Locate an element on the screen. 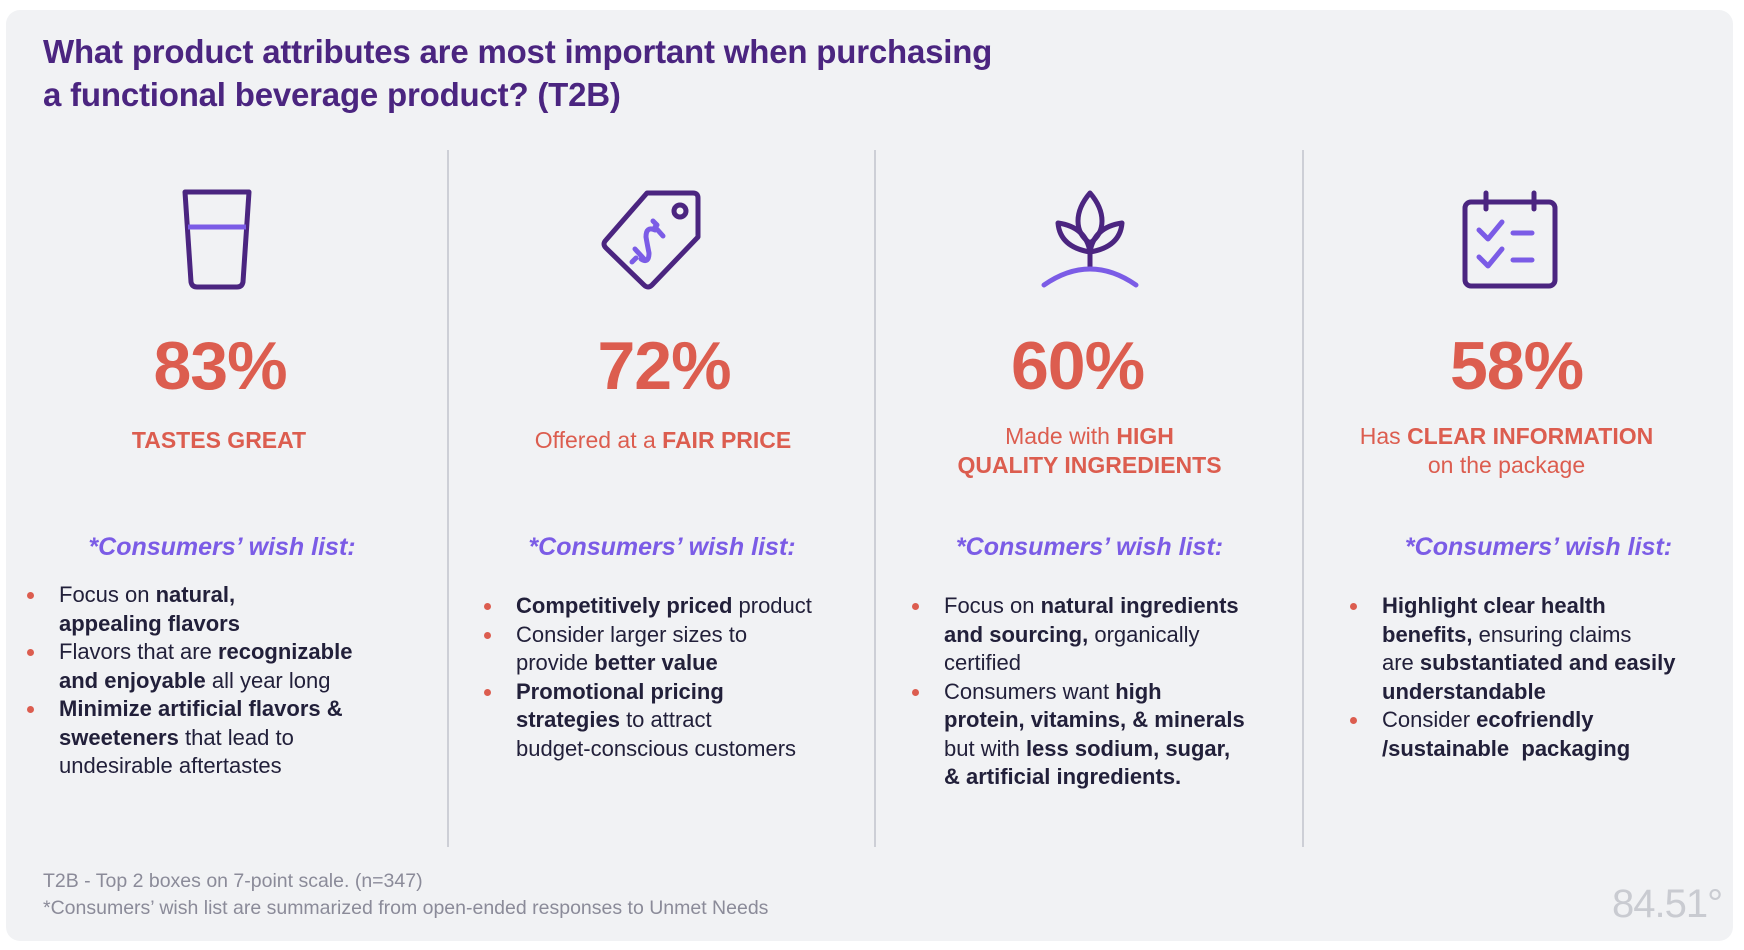 This screenshot has height=950, width=1744. attribute-label: Offered at a FAIR PRICE is located at coordinates (663, 440).